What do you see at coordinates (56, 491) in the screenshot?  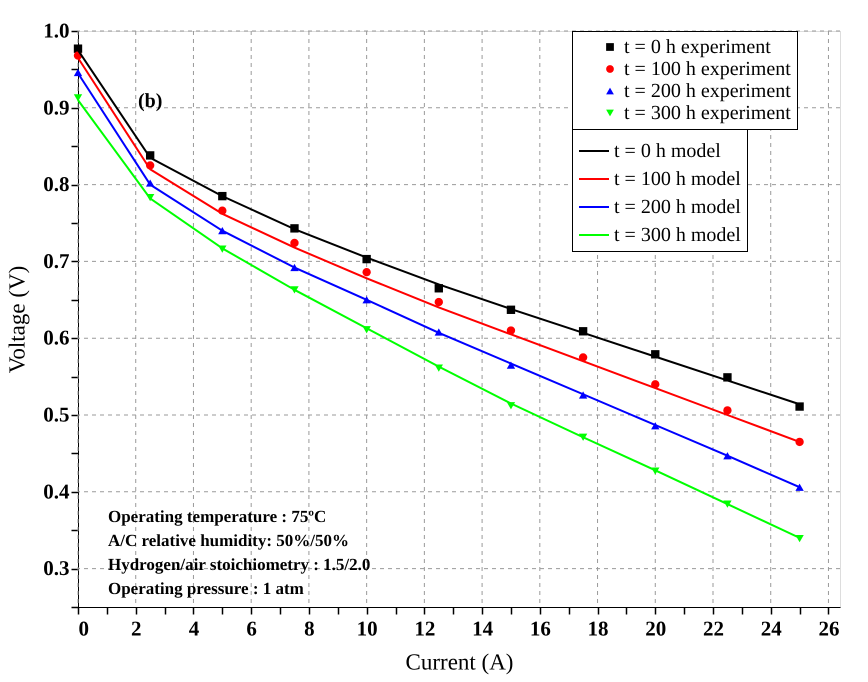 I see `y-tick-label: 0.4` at bounding box center [56, 491].